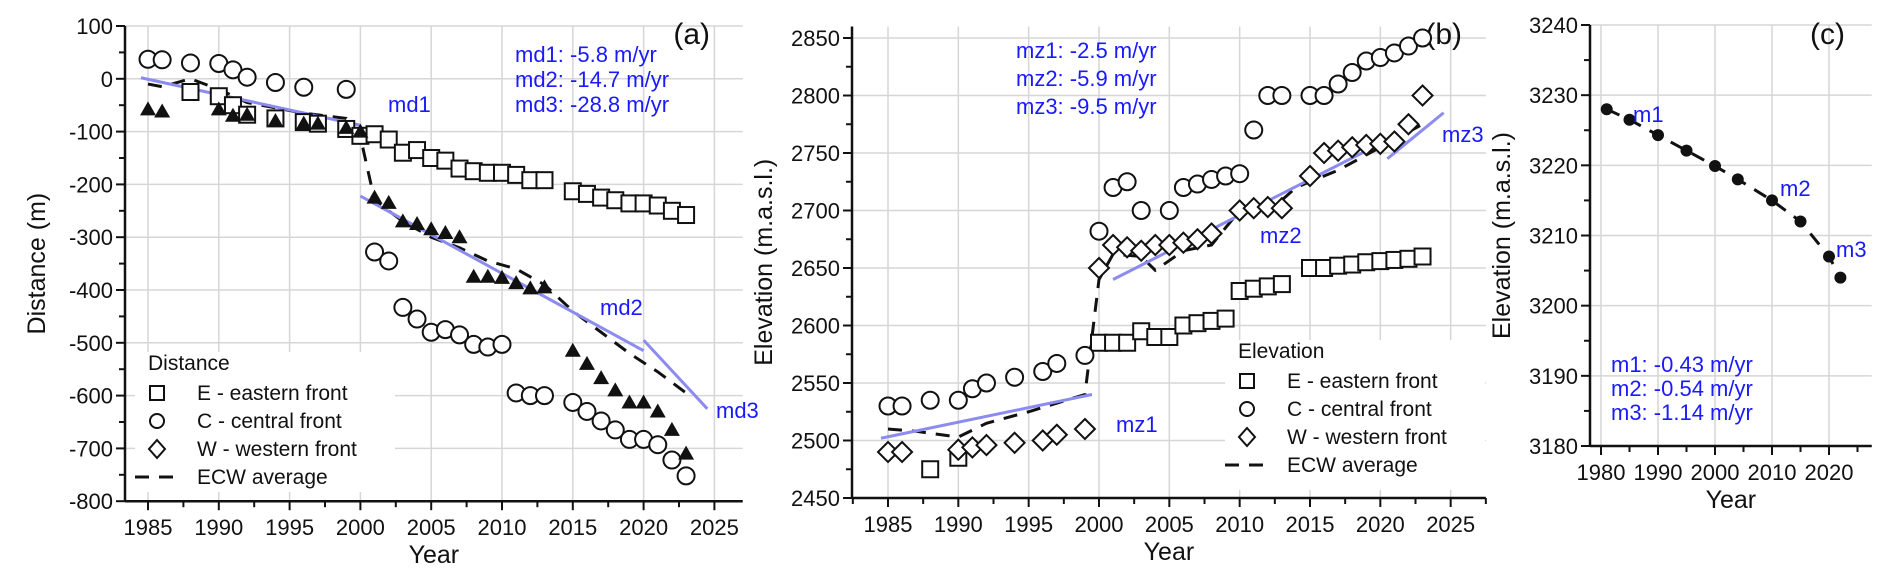 This screenshot has height=582, width=1892. What do you see at coordinates (431, 527) in the screenshot?
I see `x-tick-label: 2005` at bounding box center [431, 527].